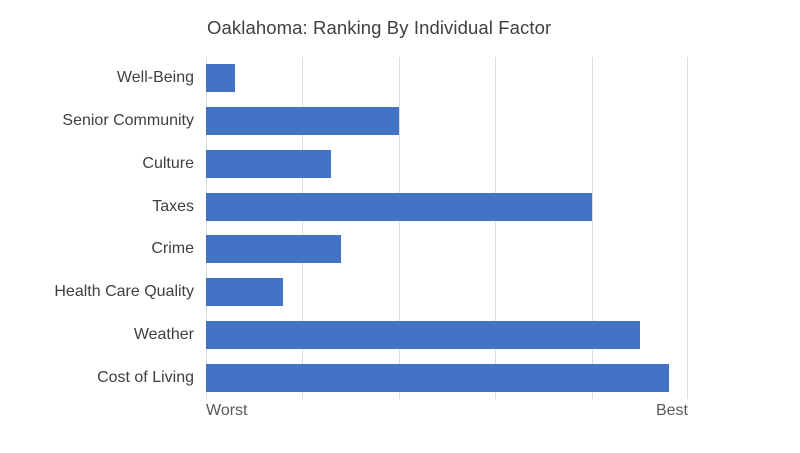 This screenshot has height=453, width=800. Describe the element at coordinates (269, 163) in the screenshot. I see `bar-culture` at that location.